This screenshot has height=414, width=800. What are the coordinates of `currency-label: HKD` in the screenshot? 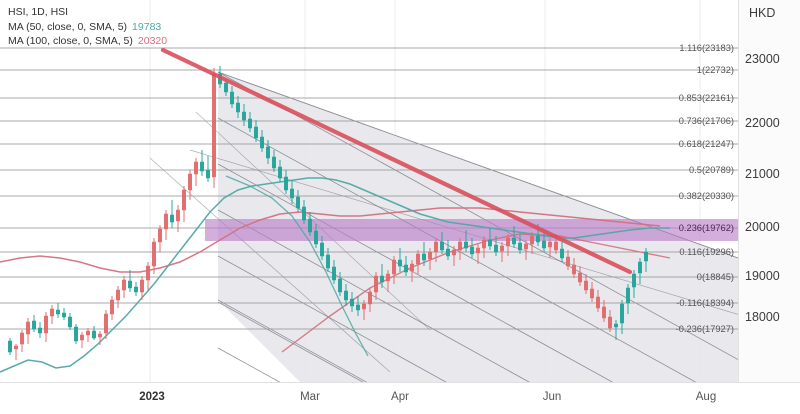 It's located at (762, 13).